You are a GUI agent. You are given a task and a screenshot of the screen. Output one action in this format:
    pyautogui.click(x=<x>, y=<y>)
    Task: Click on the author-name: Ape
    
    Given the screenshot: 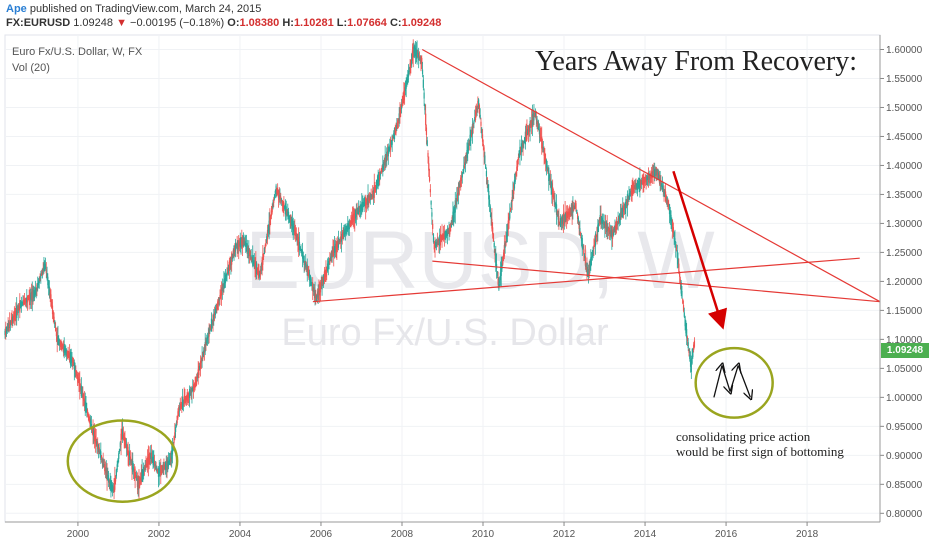 What is the action you would take?
    pyautogui.click(x=16, y=9)
    